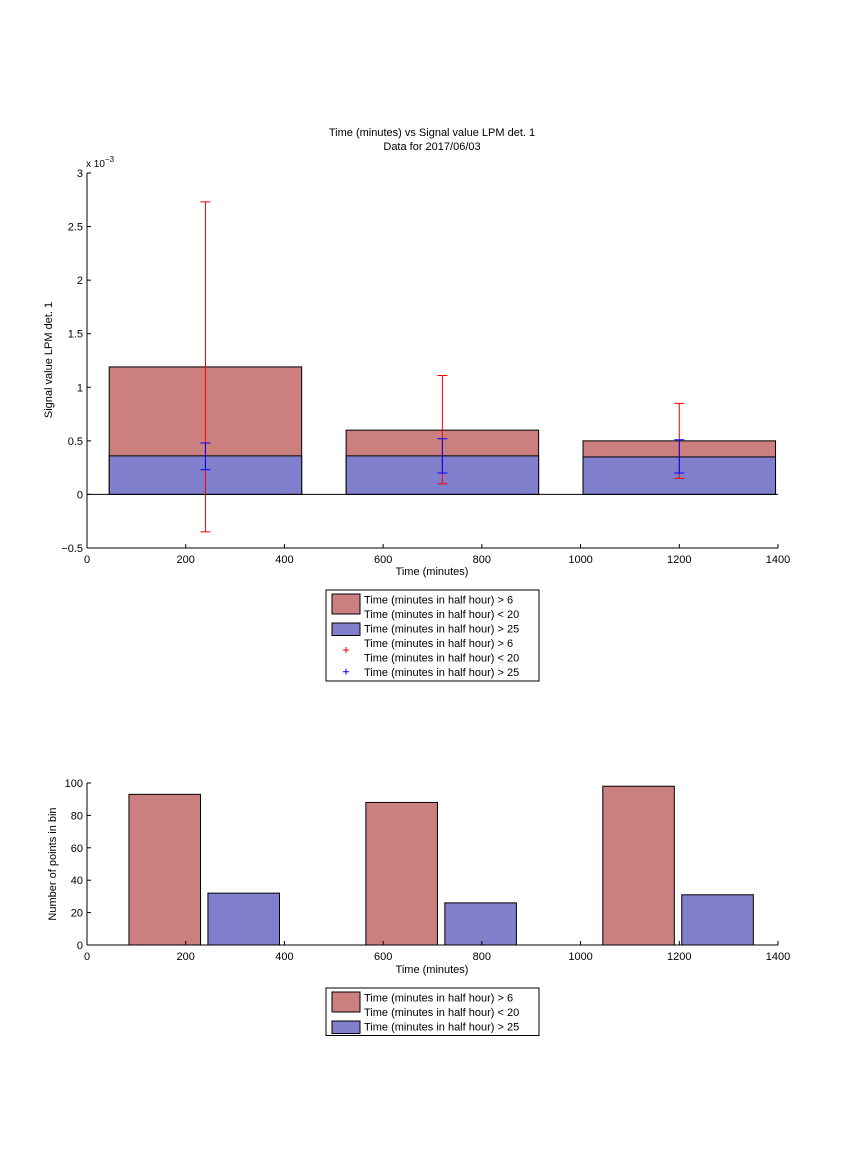 Image resolution: width=864 pixels, height=1152 pixels. I want to click on chart1-y-tick-label: 3, so click(80, 174).